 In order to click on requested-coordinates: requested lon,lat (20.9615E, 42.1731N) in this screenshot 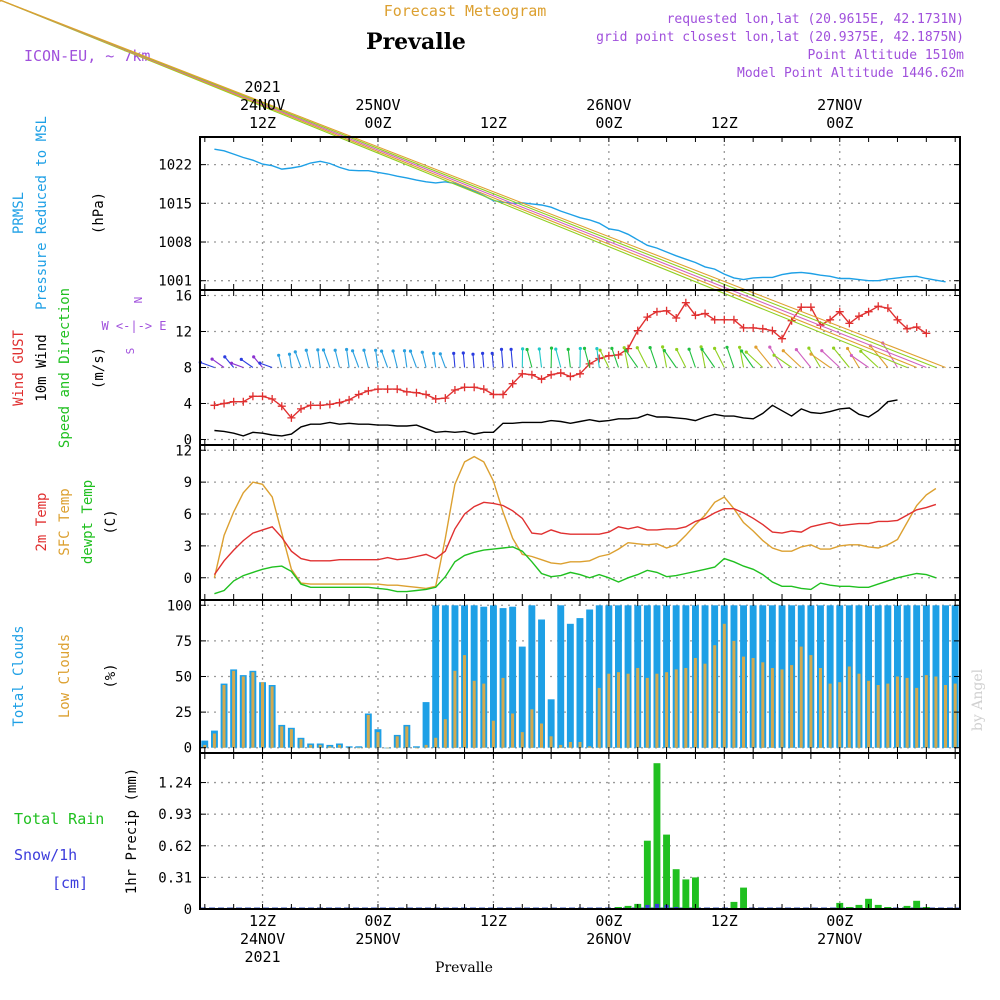, I will do `click(815, 19)`.